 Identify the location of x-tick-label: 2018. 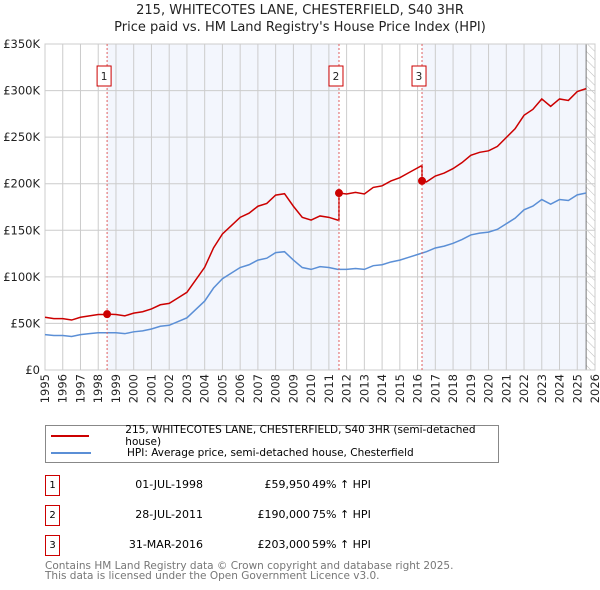
(453, 388).